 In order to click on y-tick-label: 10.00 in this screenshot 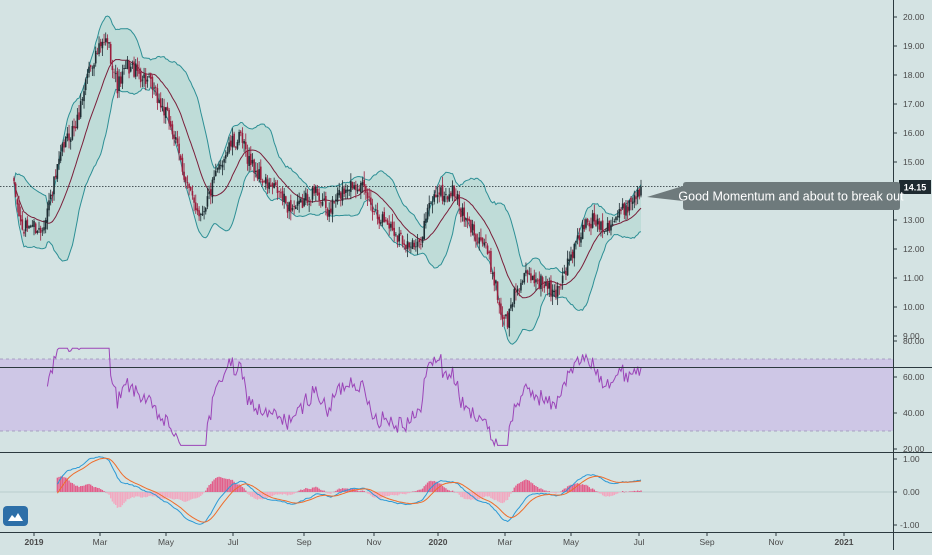, I will do `click(914, 307)`.